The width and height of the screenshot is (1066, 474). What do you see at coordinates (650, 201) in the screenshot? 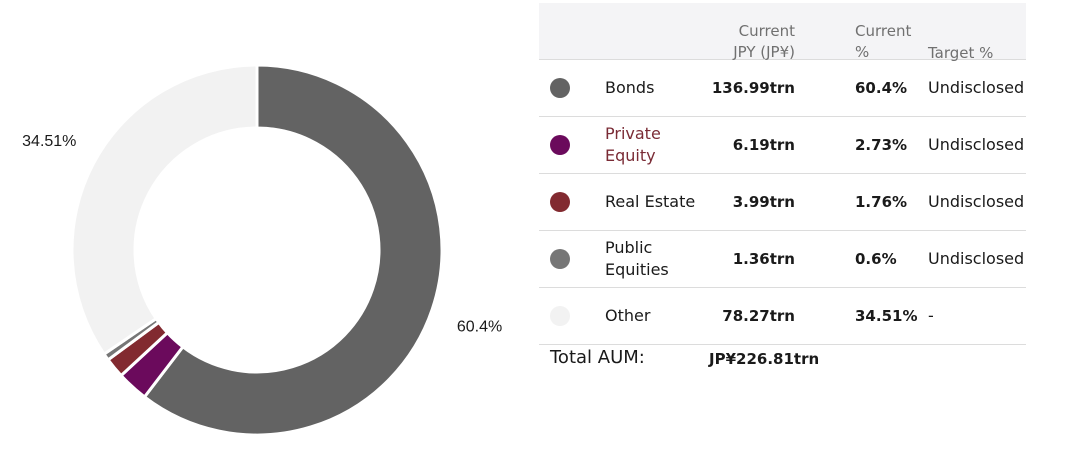
I see `asset-class-name: Real Estate` at bounding box center [650, 201].